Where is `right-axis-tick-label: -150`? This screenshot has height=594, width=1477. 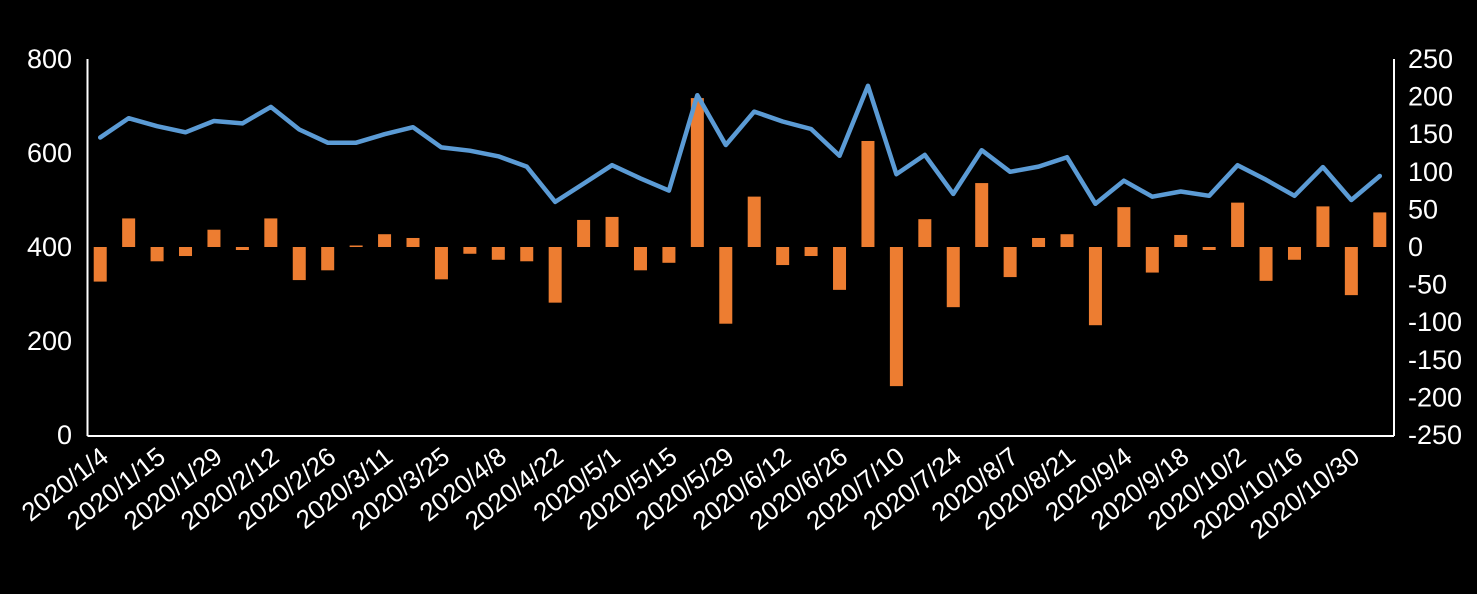
right-axis-tick-label: -150 is located at coordinates (1435, 360).